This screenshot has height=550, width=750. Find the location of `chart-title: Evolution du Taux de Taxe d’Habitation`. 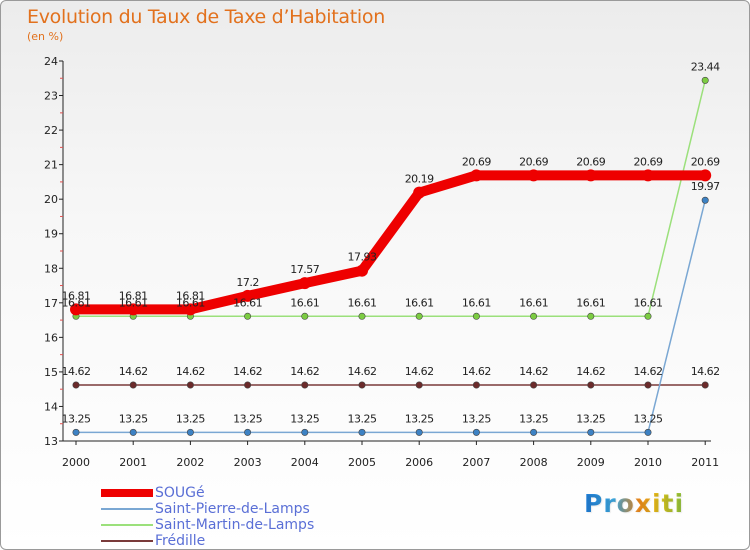

chart-title: Evolution du Taux de Taxe d’Habitation is located at coordinates (206, 17).